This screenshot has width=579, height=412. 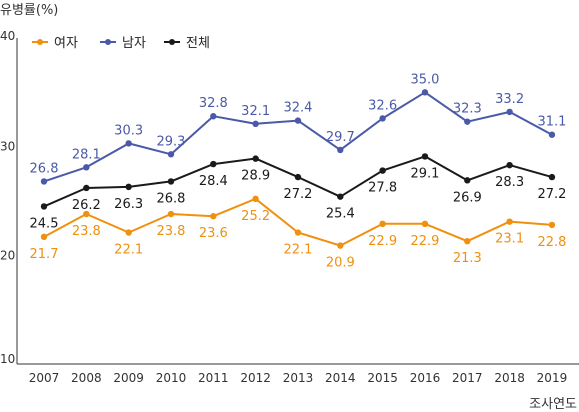 I want to click on x-tick-label: 2013, so click(x=298, y=378).